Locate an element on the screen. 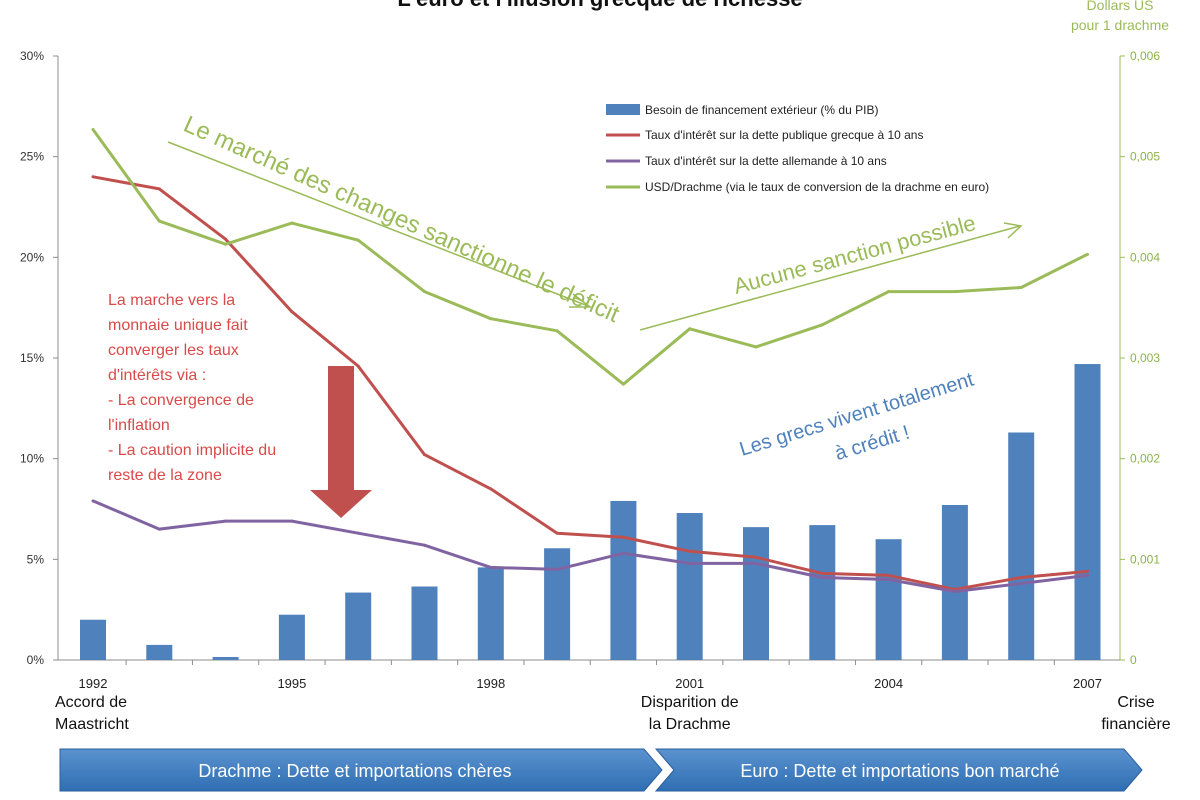  annotation-no-sanction: Aucune sanction possible is located at coordinates (831, 270).